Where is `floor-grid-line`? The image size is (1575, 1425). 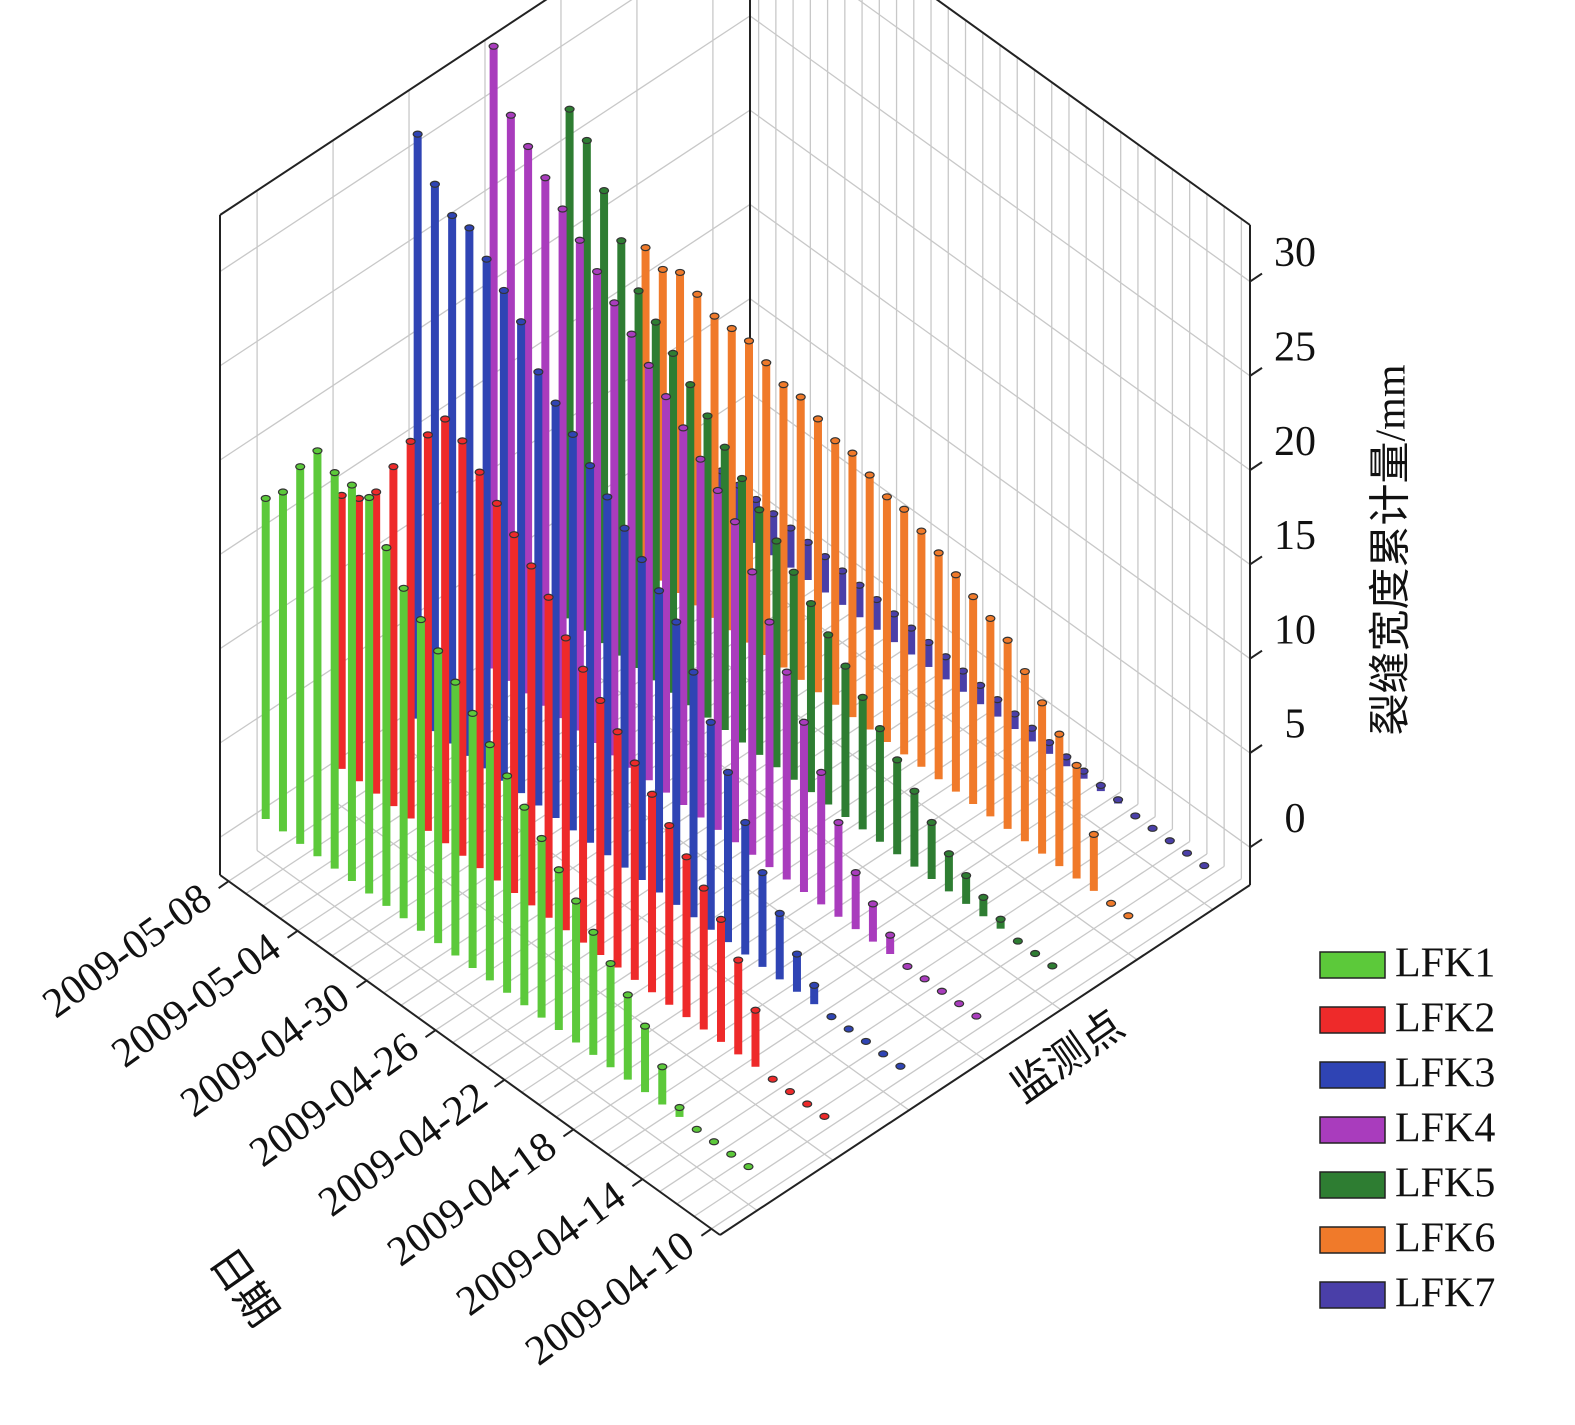
floor-grid-line is located at coordinates (583, 980).